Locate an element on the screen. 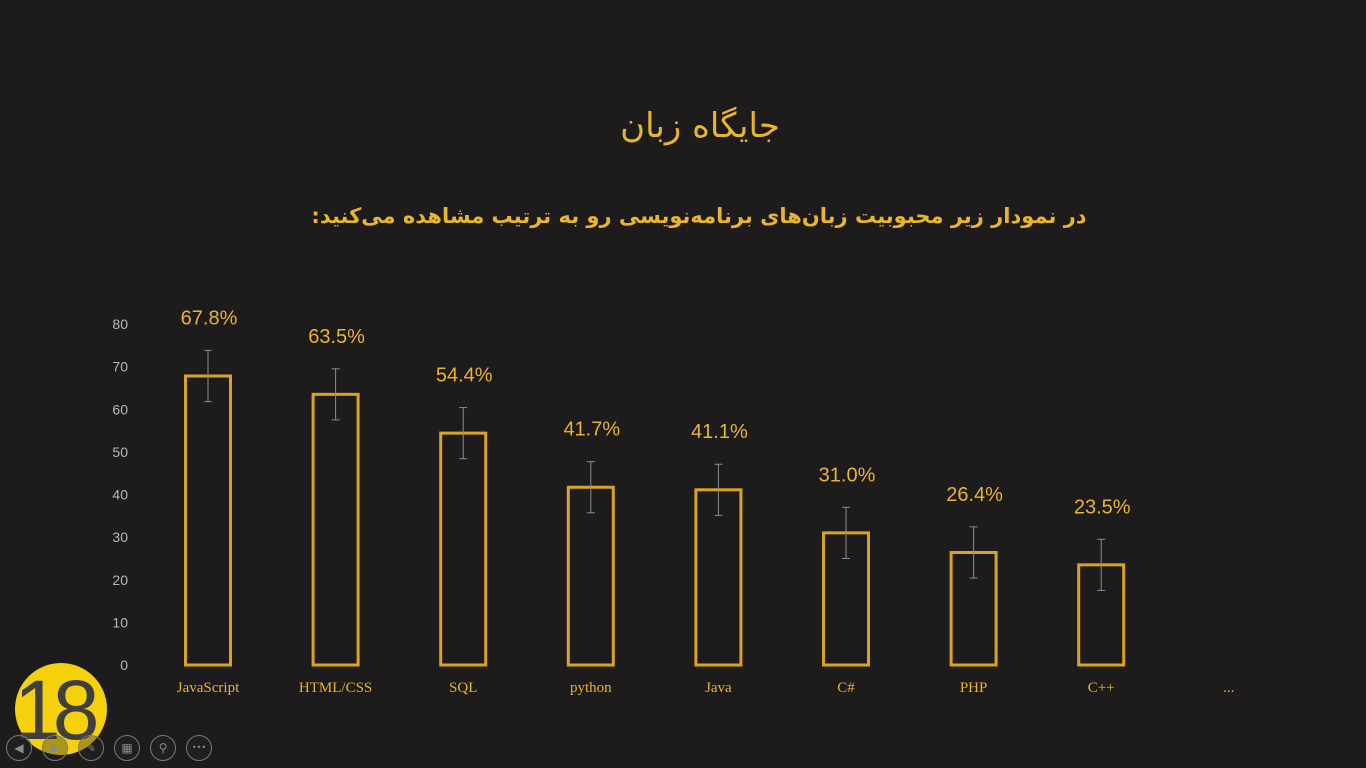 The width and height of the screenshot is (1366, 768). x-tick-label: HTML/CSS is located at coordinates (335, 688).